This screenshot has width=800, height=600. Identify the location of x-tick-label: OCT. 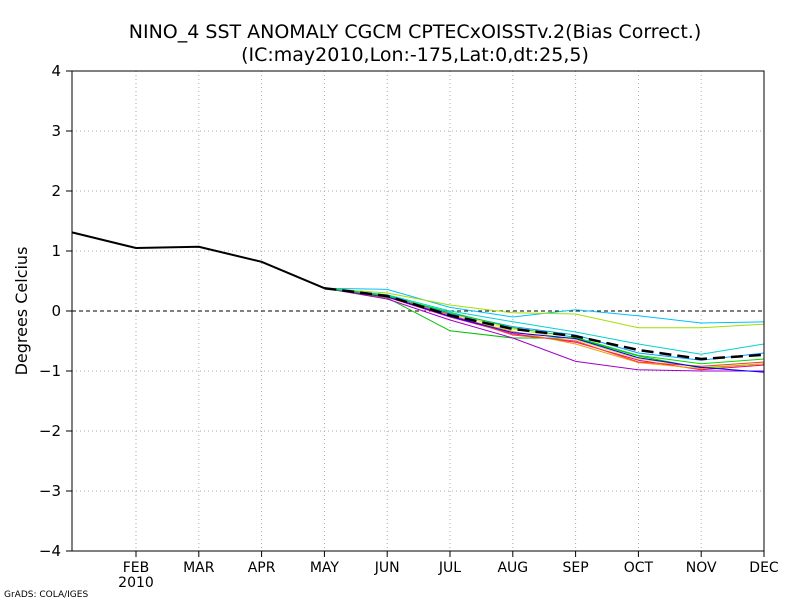
(639, 568).